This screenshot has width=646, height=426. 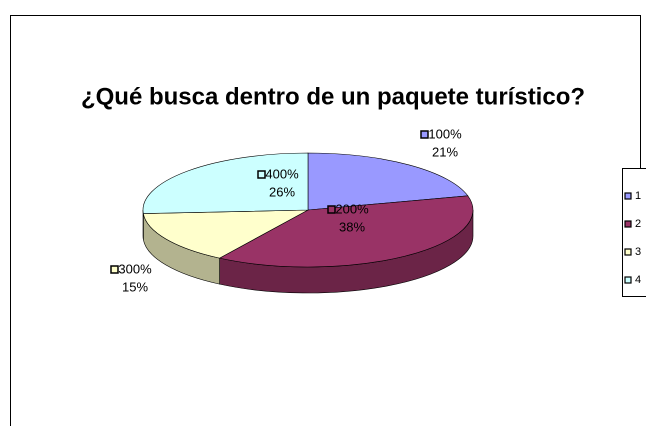 What do you see at coordinates (638, 196) in the screenshot?
I see `legend-label: 1` at bounding box center [638, 196].